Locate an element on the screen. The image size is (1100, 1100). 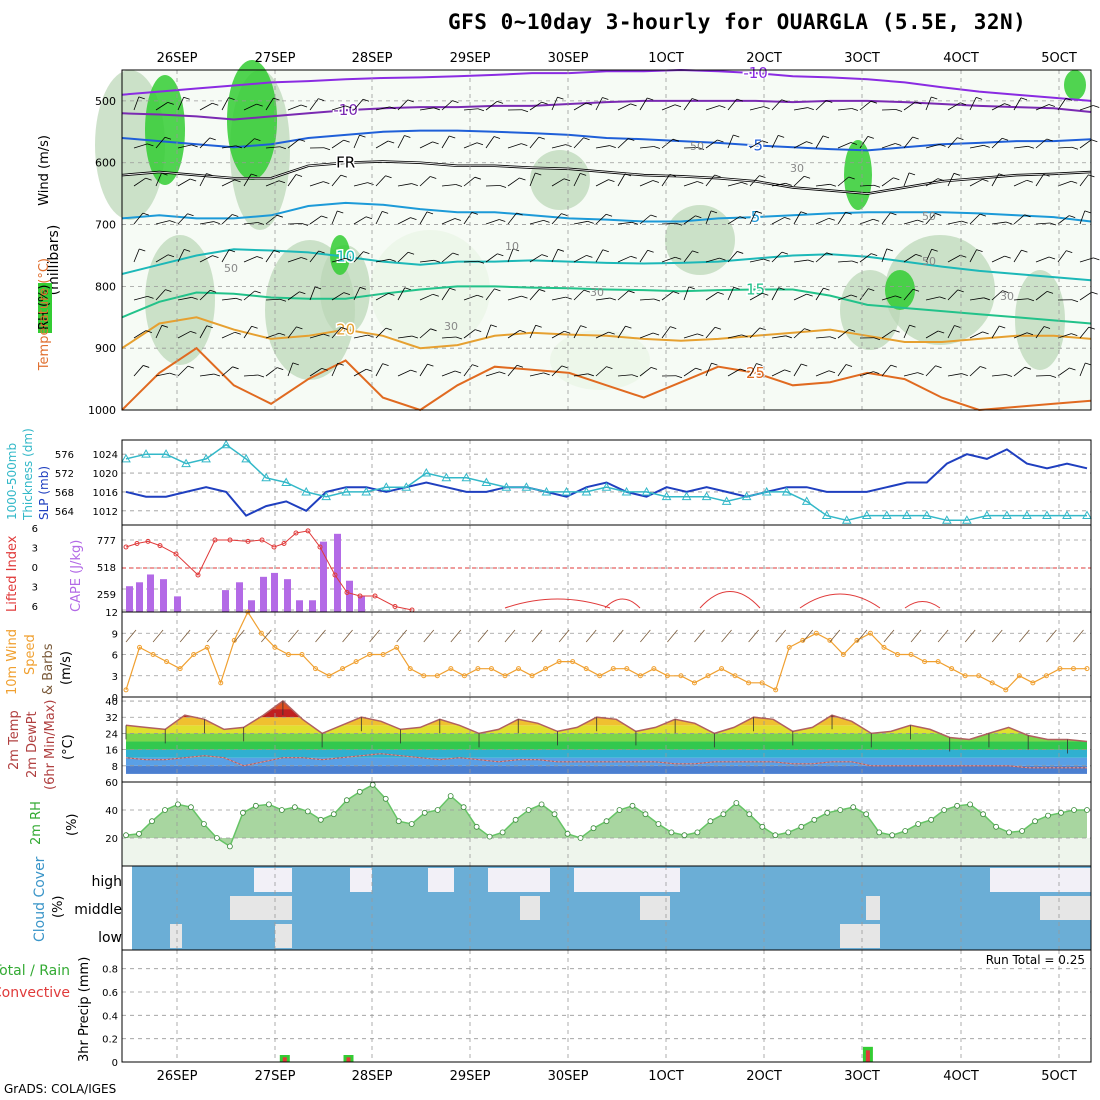
cape-label: CAPE (J/kg) is located at coordinates (76, 576).